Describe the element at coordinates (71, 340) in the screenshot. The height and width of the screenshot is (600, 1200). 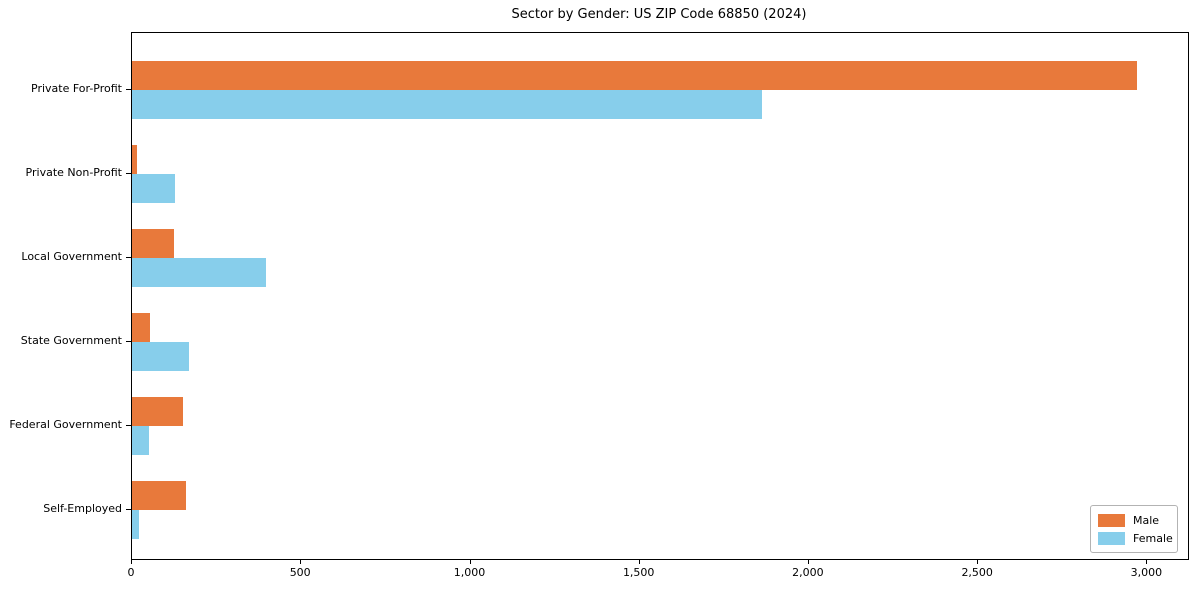
I see `y-tick-label-state-government: State Government` at that location.